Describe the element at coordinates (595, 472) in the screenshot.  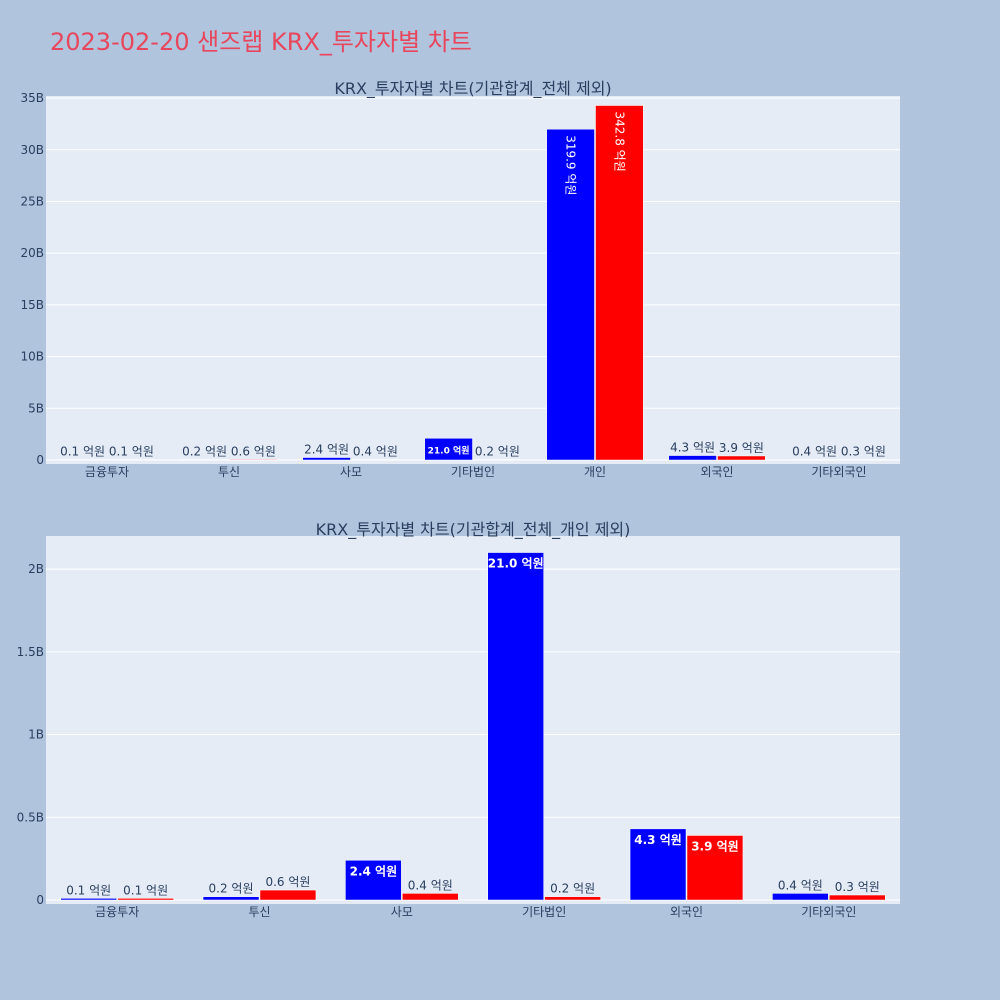
I see `x-tick-label: 개인` at that location.